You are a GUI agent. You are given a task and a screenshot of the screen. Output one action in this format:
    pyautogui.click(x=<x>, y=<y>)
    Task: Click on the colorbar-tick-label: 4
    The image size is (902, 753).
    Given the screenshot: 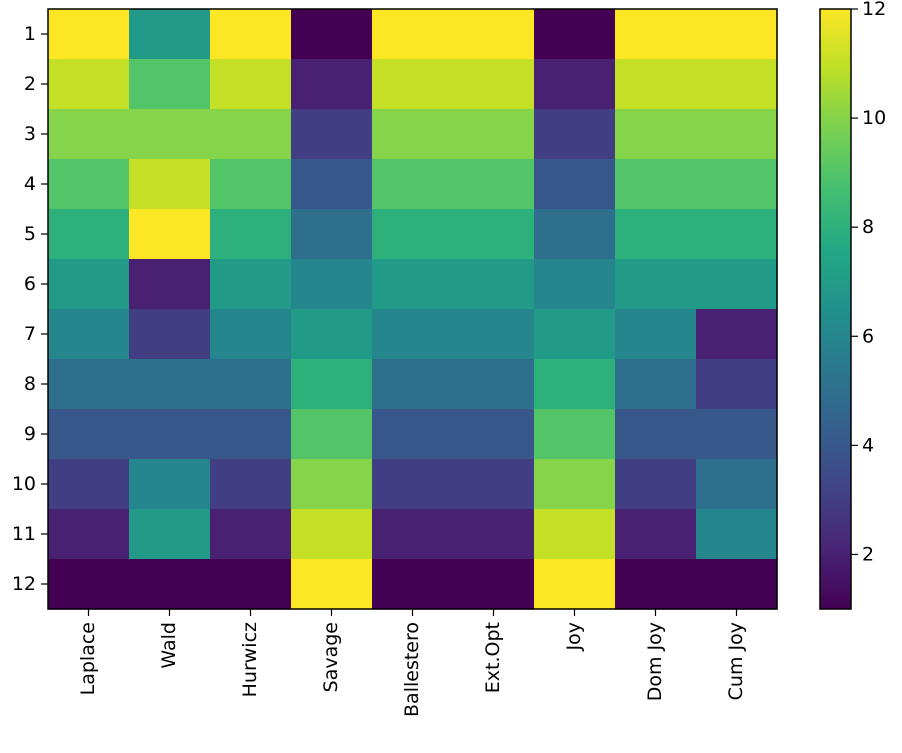 What is the action you would take?
    pyautogui.click(x=868, y=445)
    